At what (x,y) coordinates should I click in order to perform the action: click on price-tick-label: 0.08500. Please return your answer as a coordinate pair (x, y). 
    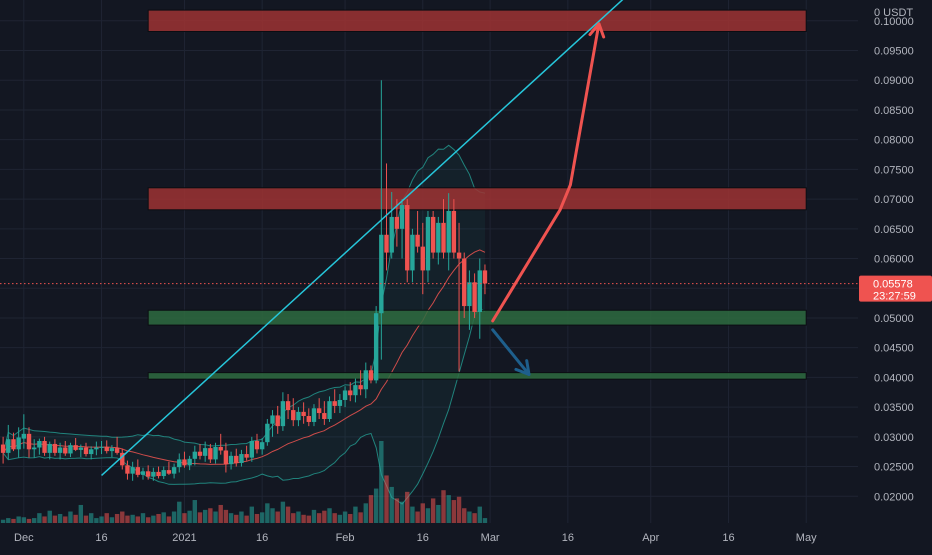
    Looking at the image, I should click on (894, 111).